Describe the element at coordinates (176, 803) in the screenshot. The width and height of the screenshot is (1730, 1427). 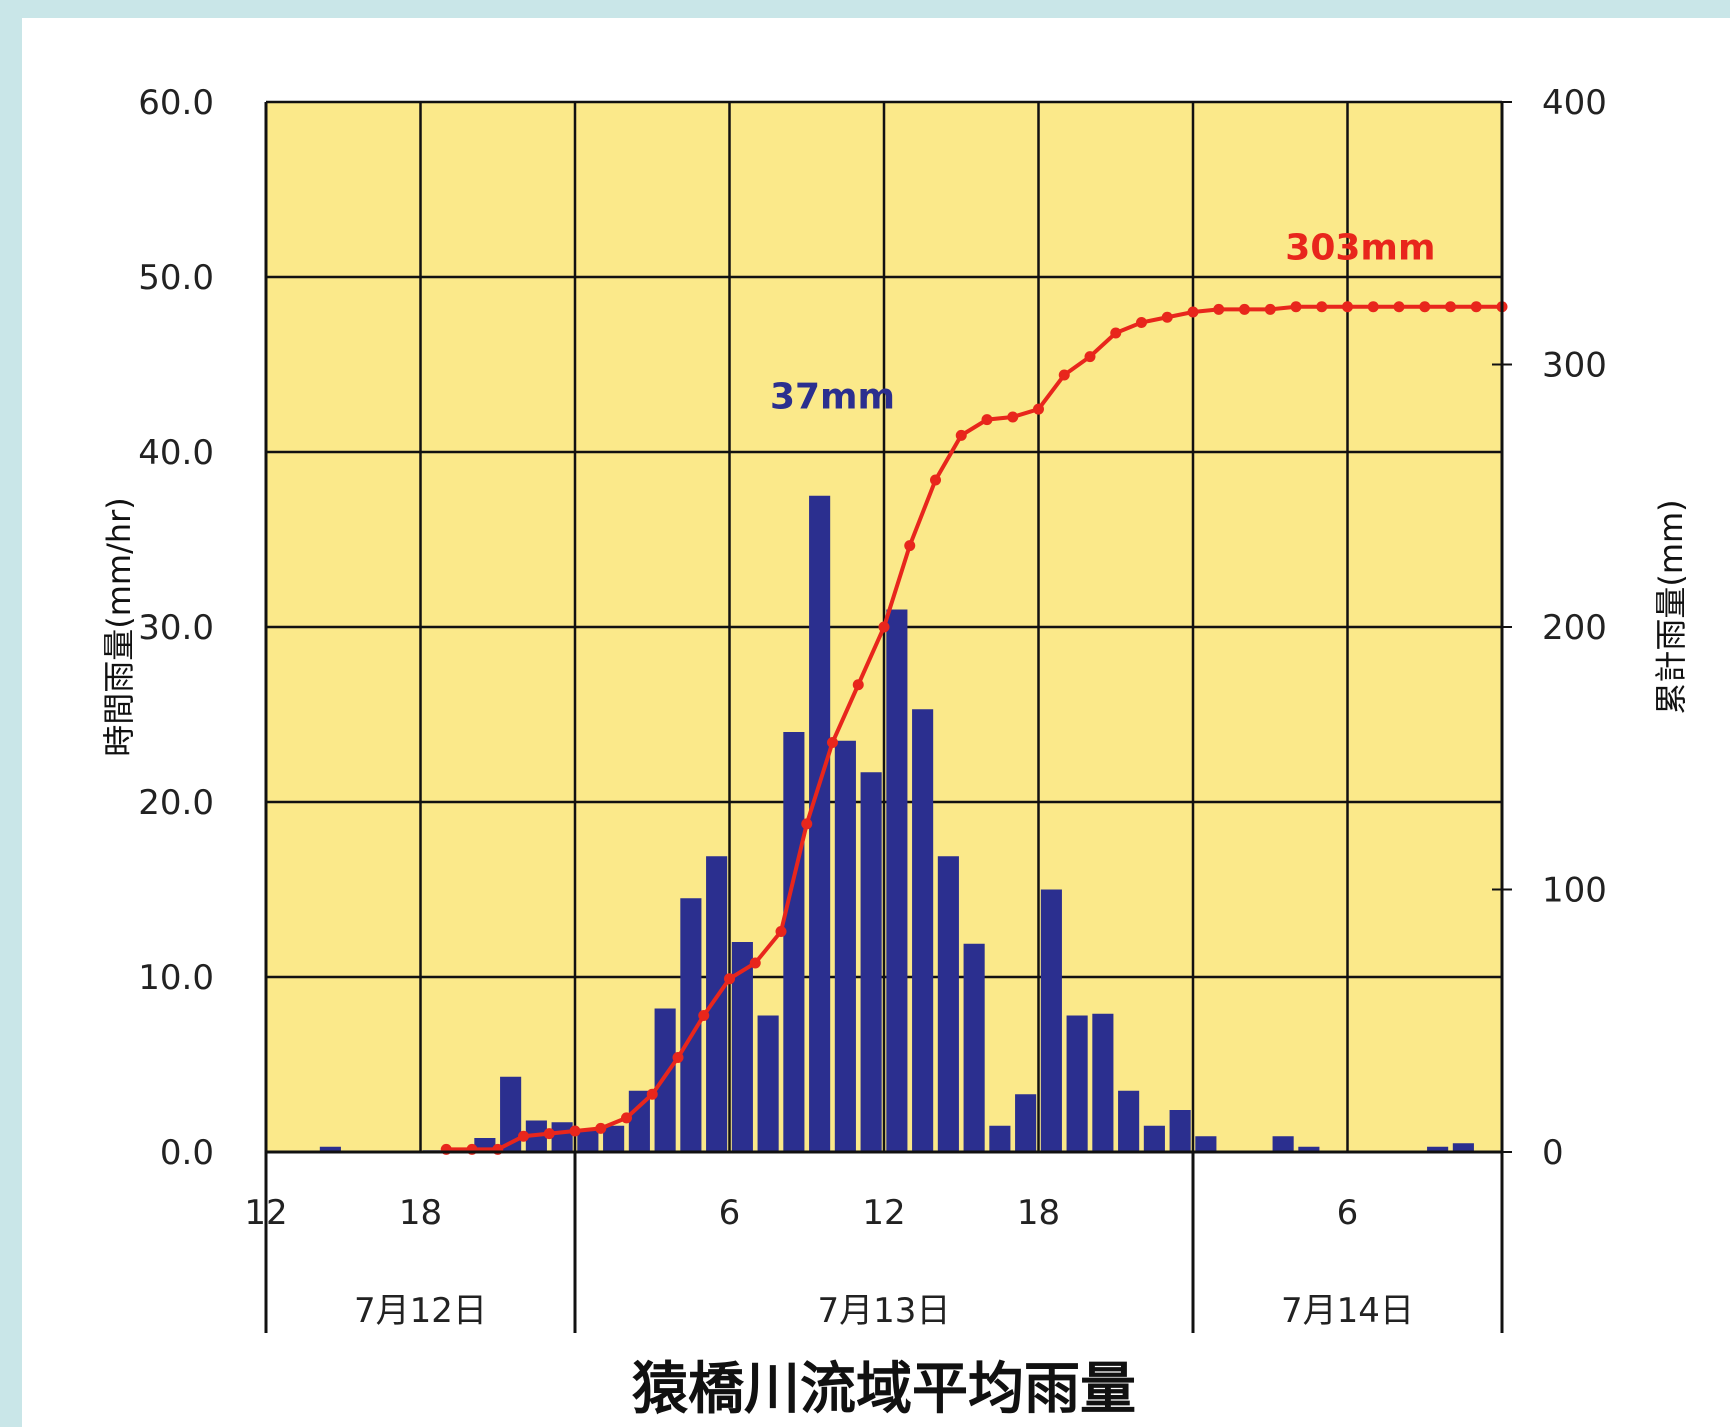
I see `y-tick-label-left: 20.0` at that location.